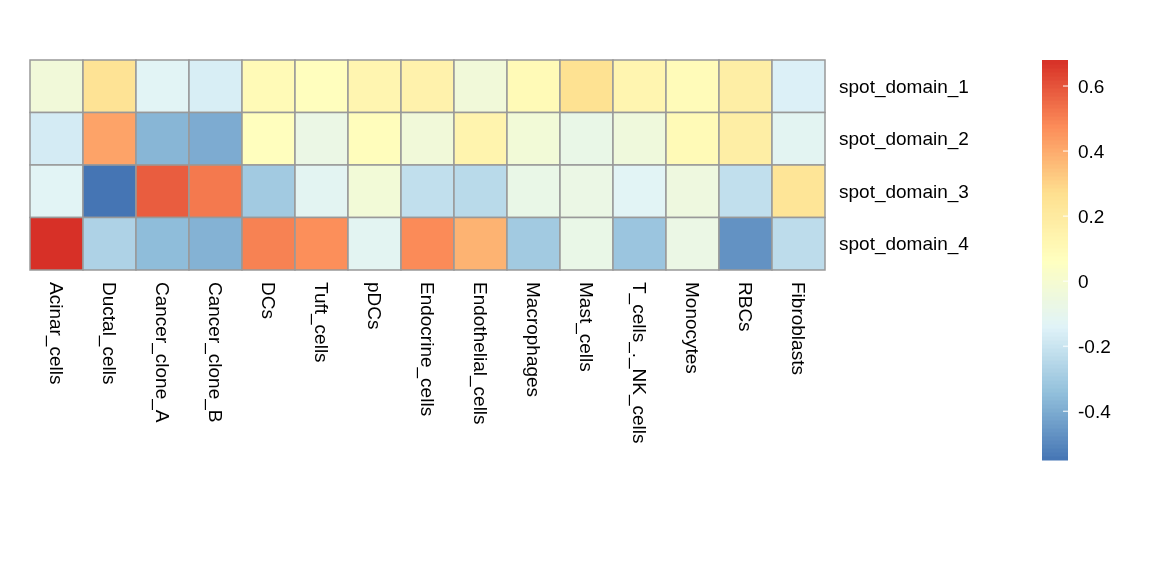 This screenshot has width=1152, height=576. Describe the element at coordinates (215, 352) in the screenshot. I see `x-tick-label: Cancer_clone_B` at that location.